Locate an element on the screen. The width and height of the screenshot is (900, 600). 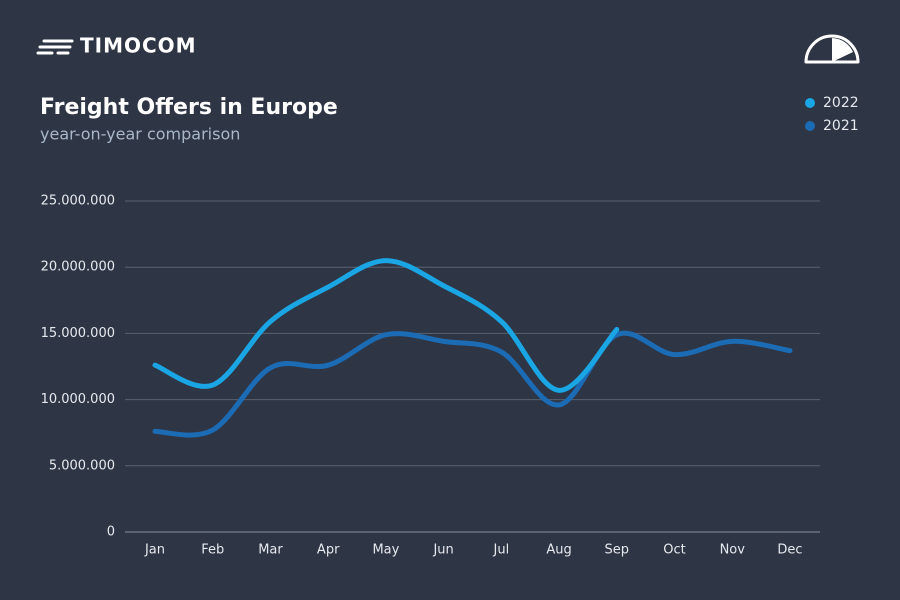
legend-label: 2022 is located at coordinates (841, 103).